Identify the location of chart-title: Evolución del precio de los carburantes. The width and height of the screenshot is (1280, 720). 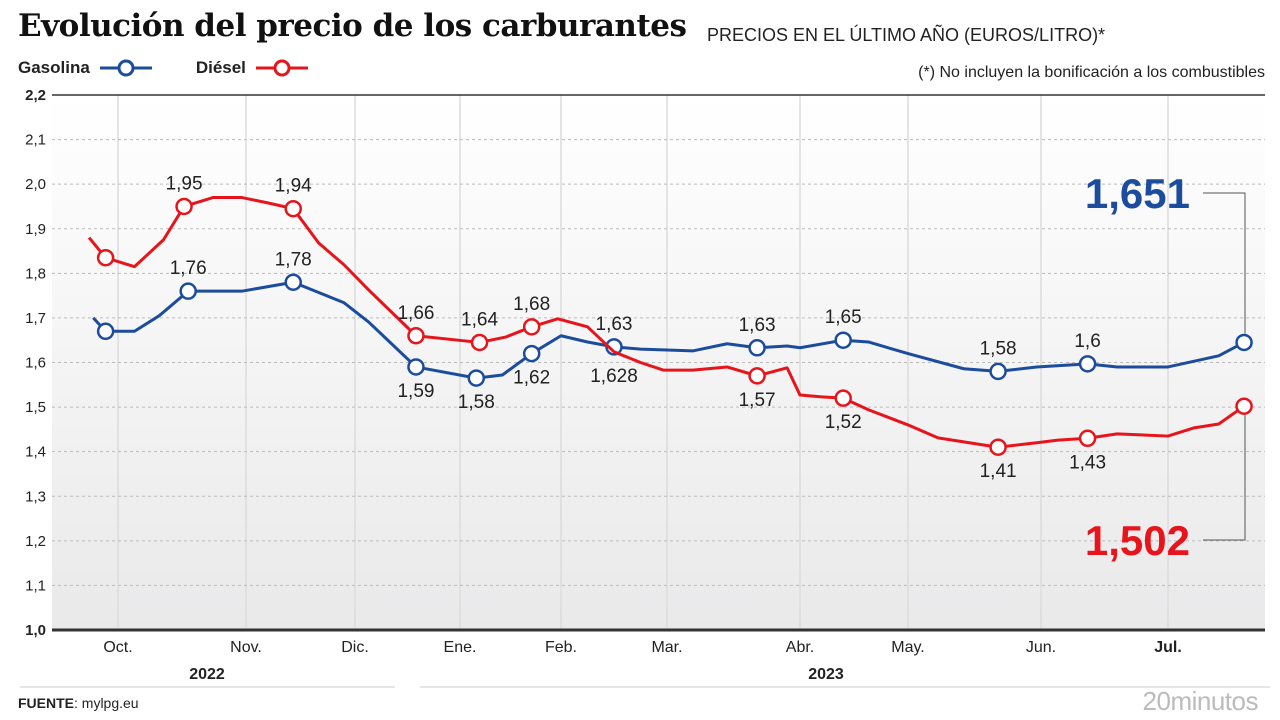
(352, 26).